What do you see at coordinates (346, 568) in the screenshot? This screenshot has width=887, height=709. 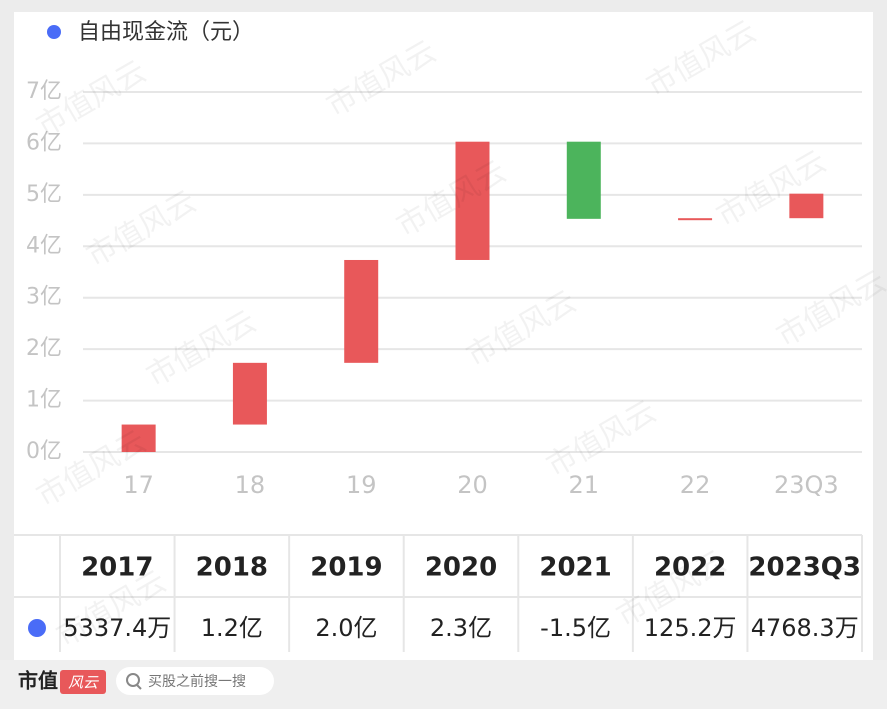 I see `table-header: 2019` at bounding box center [346, 568].